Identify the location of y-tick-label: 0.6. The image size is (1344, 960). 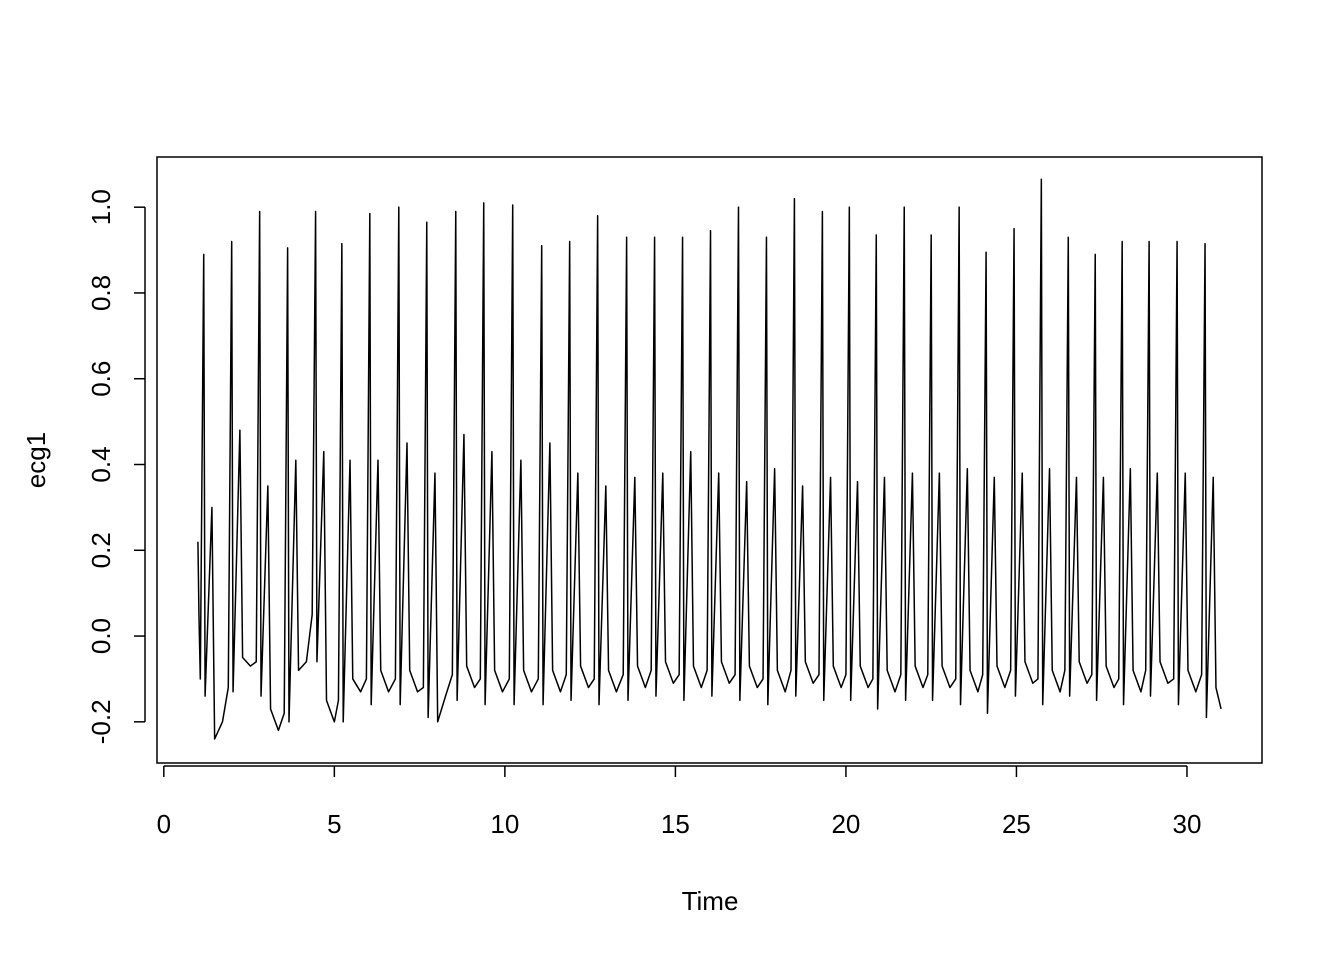
(101, 379).